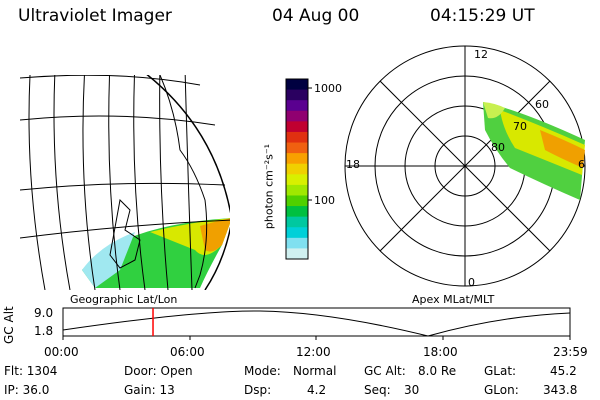 Image resolution: width=600 pixels, height=400 pixels. Describe the element at coordinates (187, 352) in the screenshot. I see `altitude-xtick-1: 06:00` at that location.